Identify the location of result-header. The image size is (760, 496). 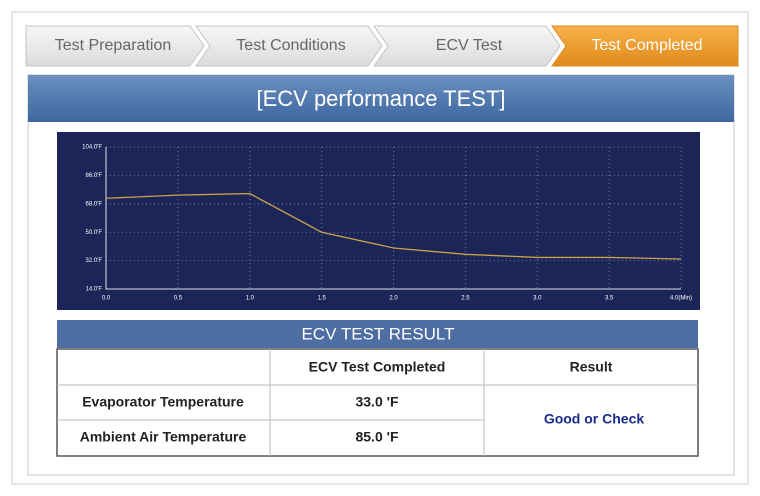
(377, 334).